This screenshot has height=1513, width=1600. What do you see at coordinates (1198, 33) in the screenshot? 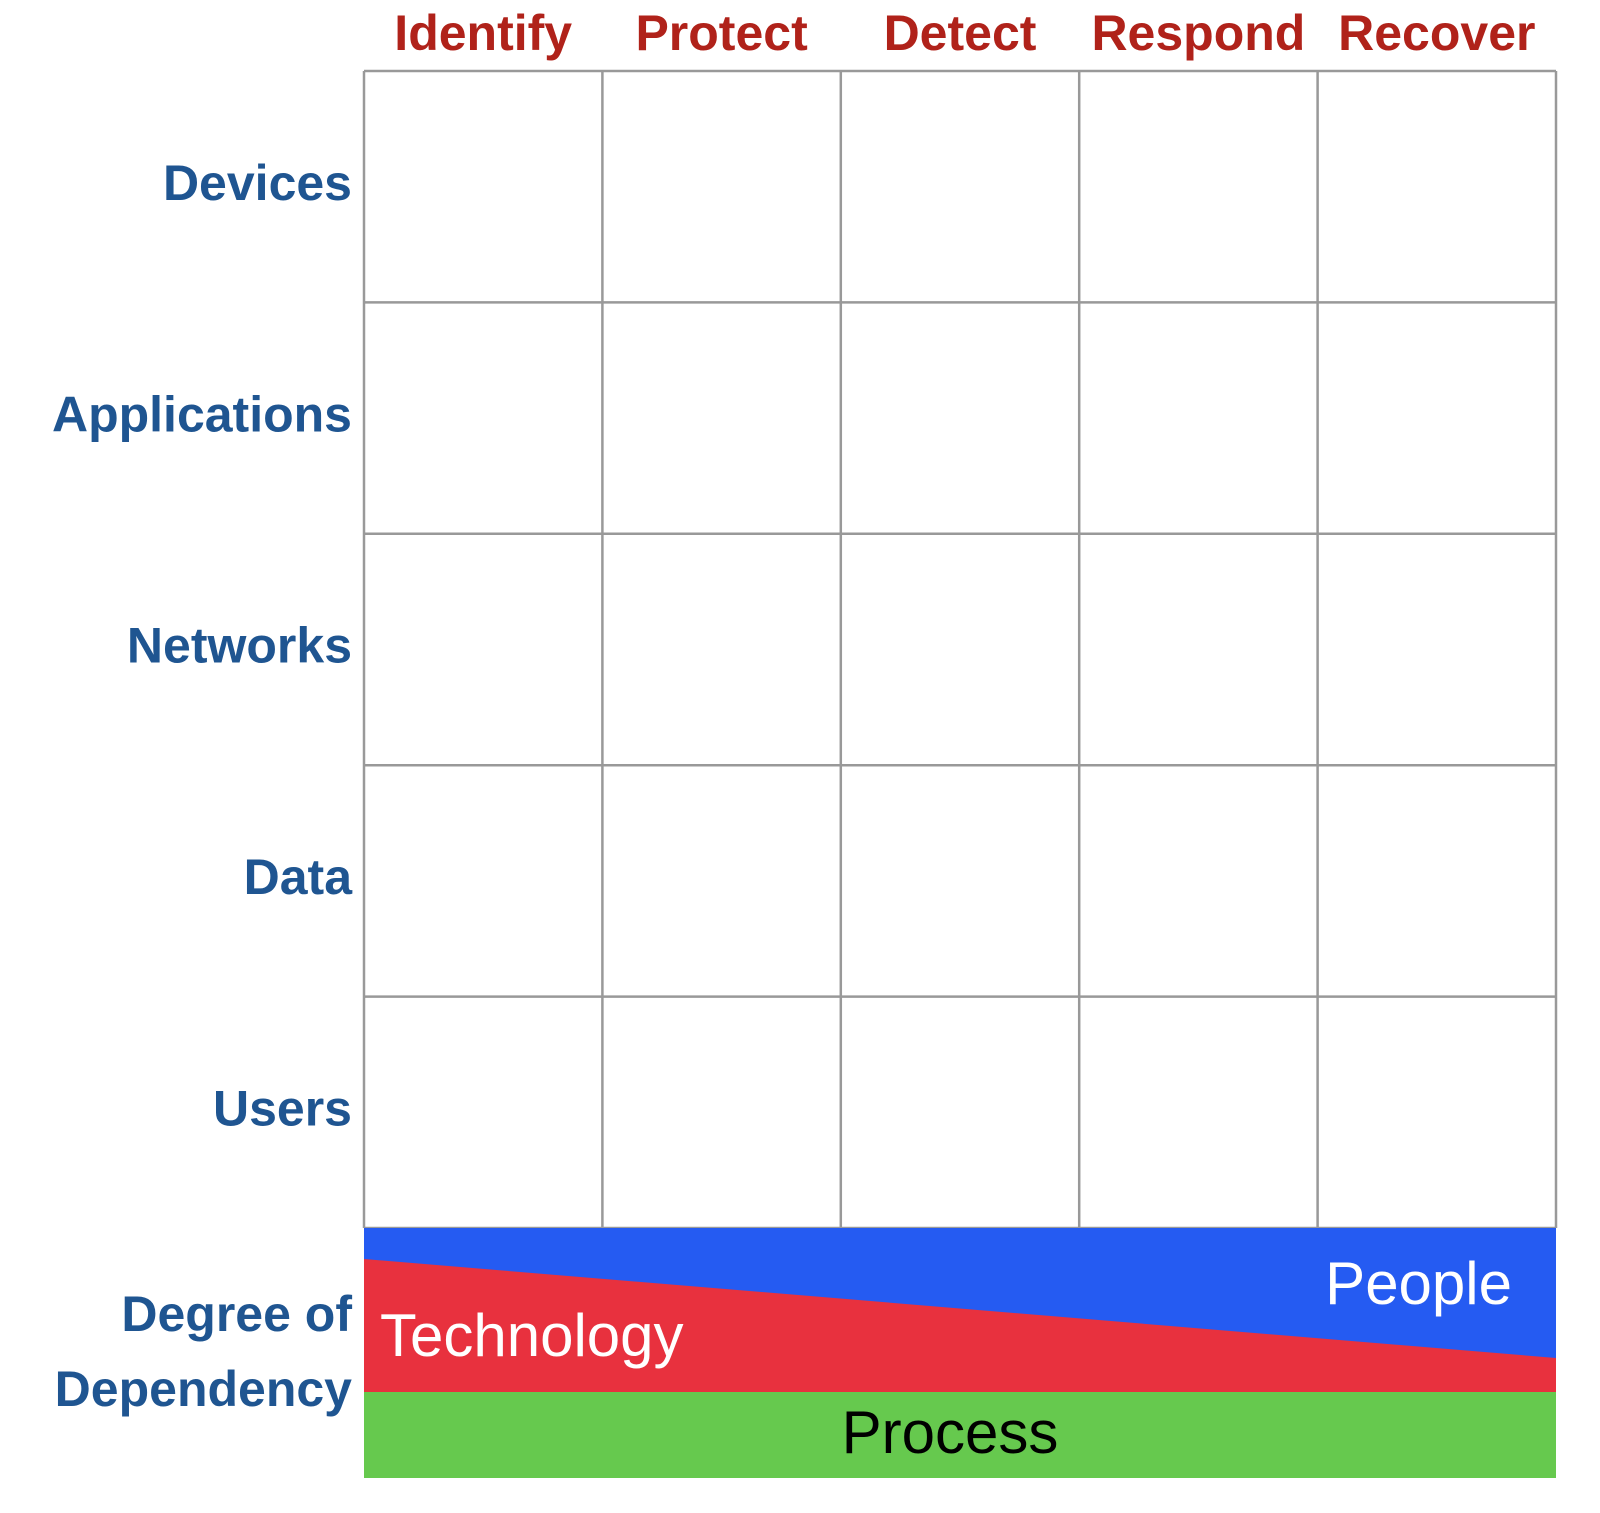
I see `column-header: Respond` at bounding box center [1198, 33].